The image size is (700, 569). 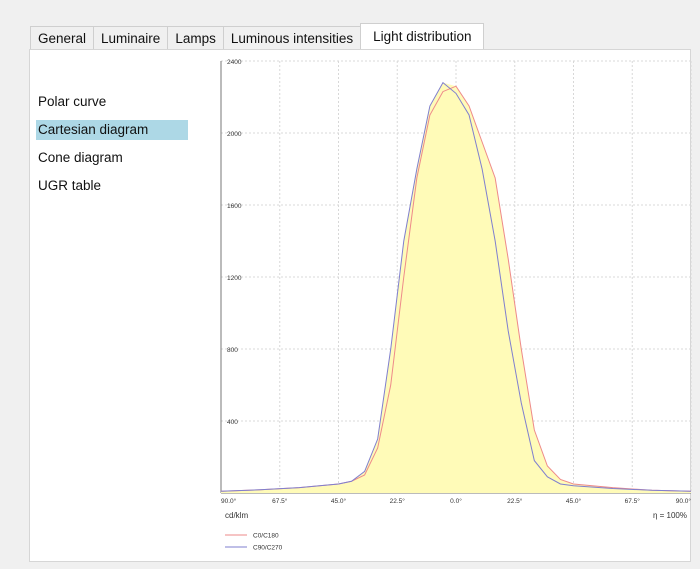 What do you see at coordinates (232, 422) in the screenshot?
I see `y-tick-label: 400` at bounding box center [232, 422].